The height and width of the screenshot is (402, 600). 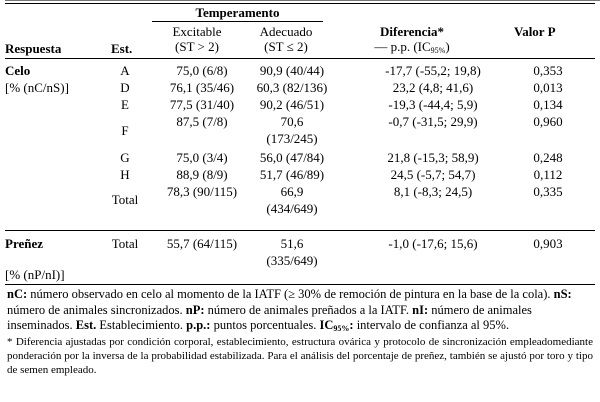 I want to click on table-row-E-diferencia: -19,3 (-44,4; 5,9), so click(x=433, y=104).